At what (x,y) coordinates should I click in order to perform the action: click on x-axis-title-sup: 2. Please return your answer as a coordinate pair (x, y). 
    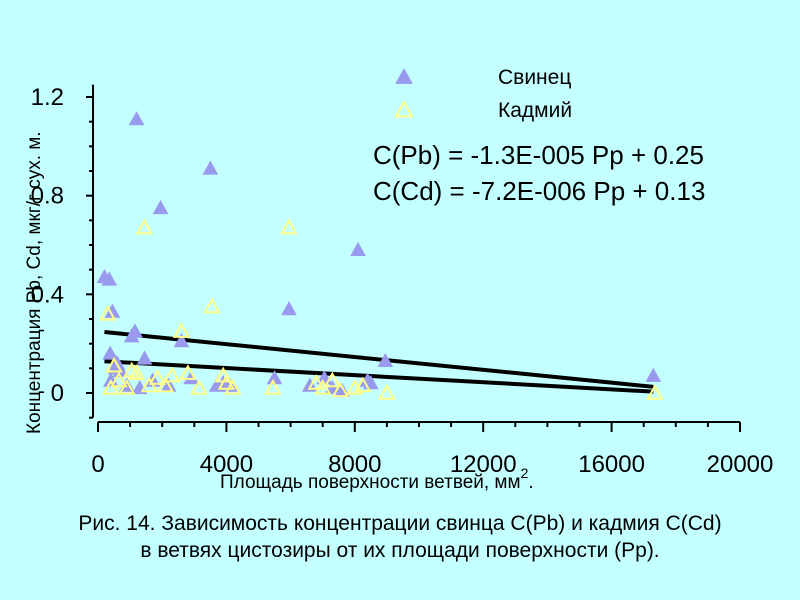
    Looking at the image, I should click on (525, 473).